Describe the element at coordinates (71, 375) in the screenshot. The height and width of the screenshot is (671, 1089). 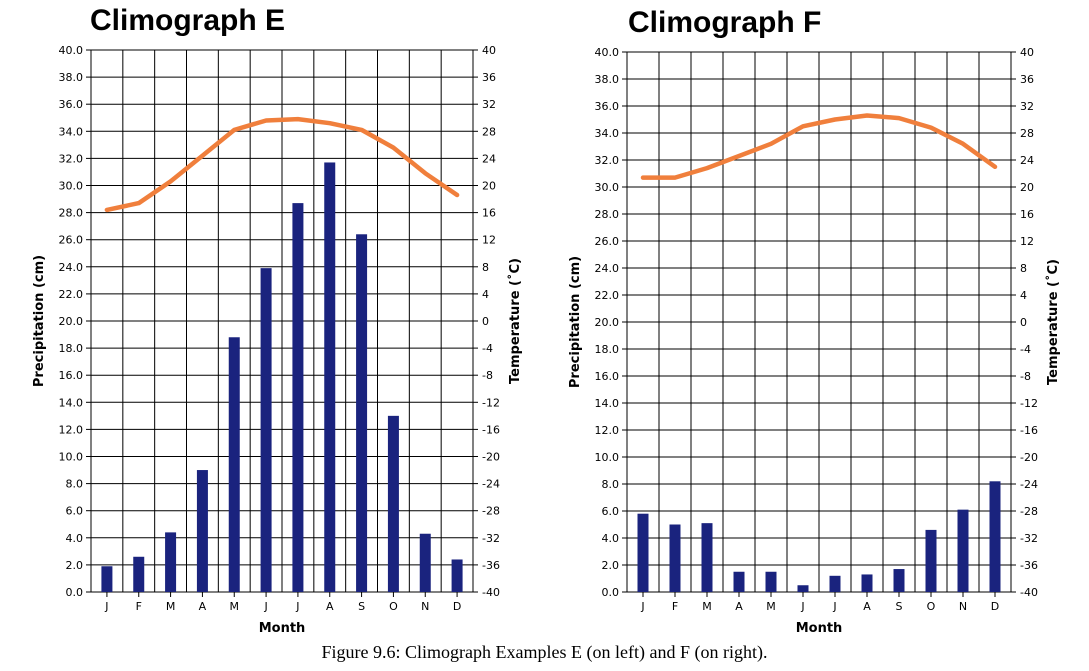
I see `precip-tick-label: 16.0` at that location.